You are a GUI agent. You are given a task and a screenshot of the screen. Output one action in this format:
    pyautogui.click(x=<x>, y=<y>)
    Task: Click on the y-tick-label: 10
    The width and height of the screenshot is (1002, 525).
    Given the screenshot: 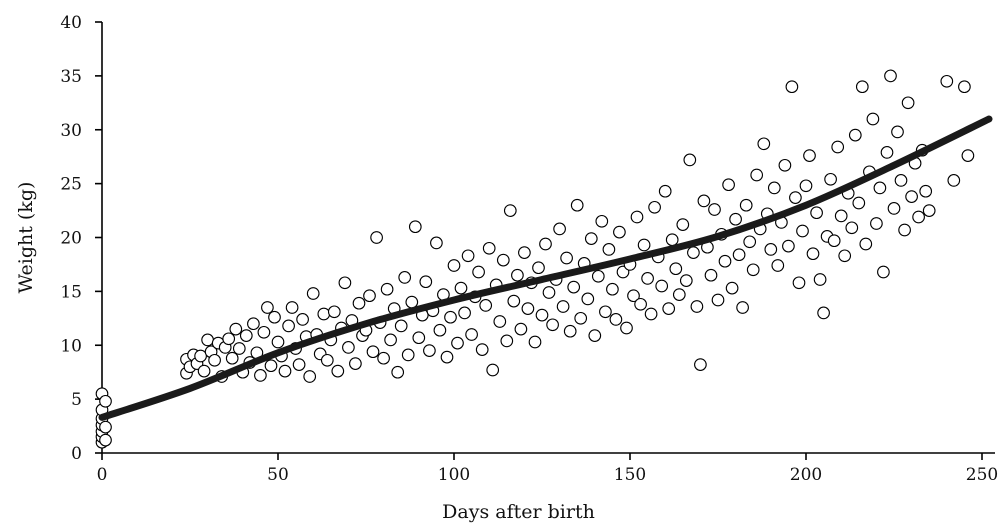 What is the action you would take?
    pyautogui.click(x=71, y=346)
    